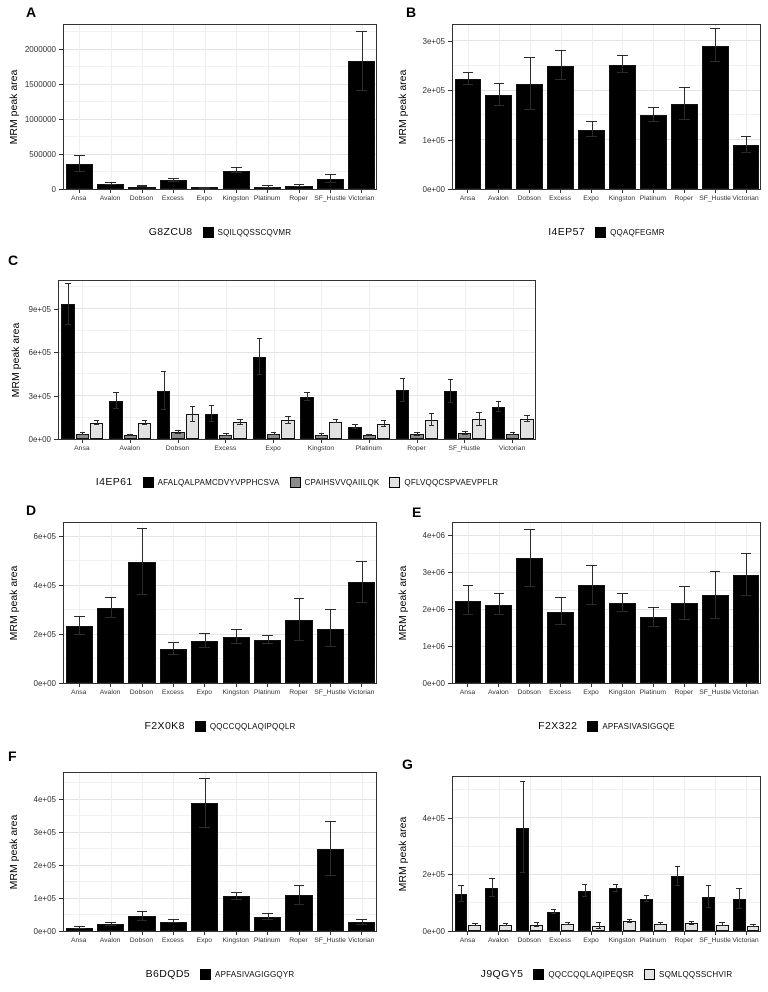 The image size is (768, 992). I want to click on x-tick-label: Platinum, so click(653, 198).